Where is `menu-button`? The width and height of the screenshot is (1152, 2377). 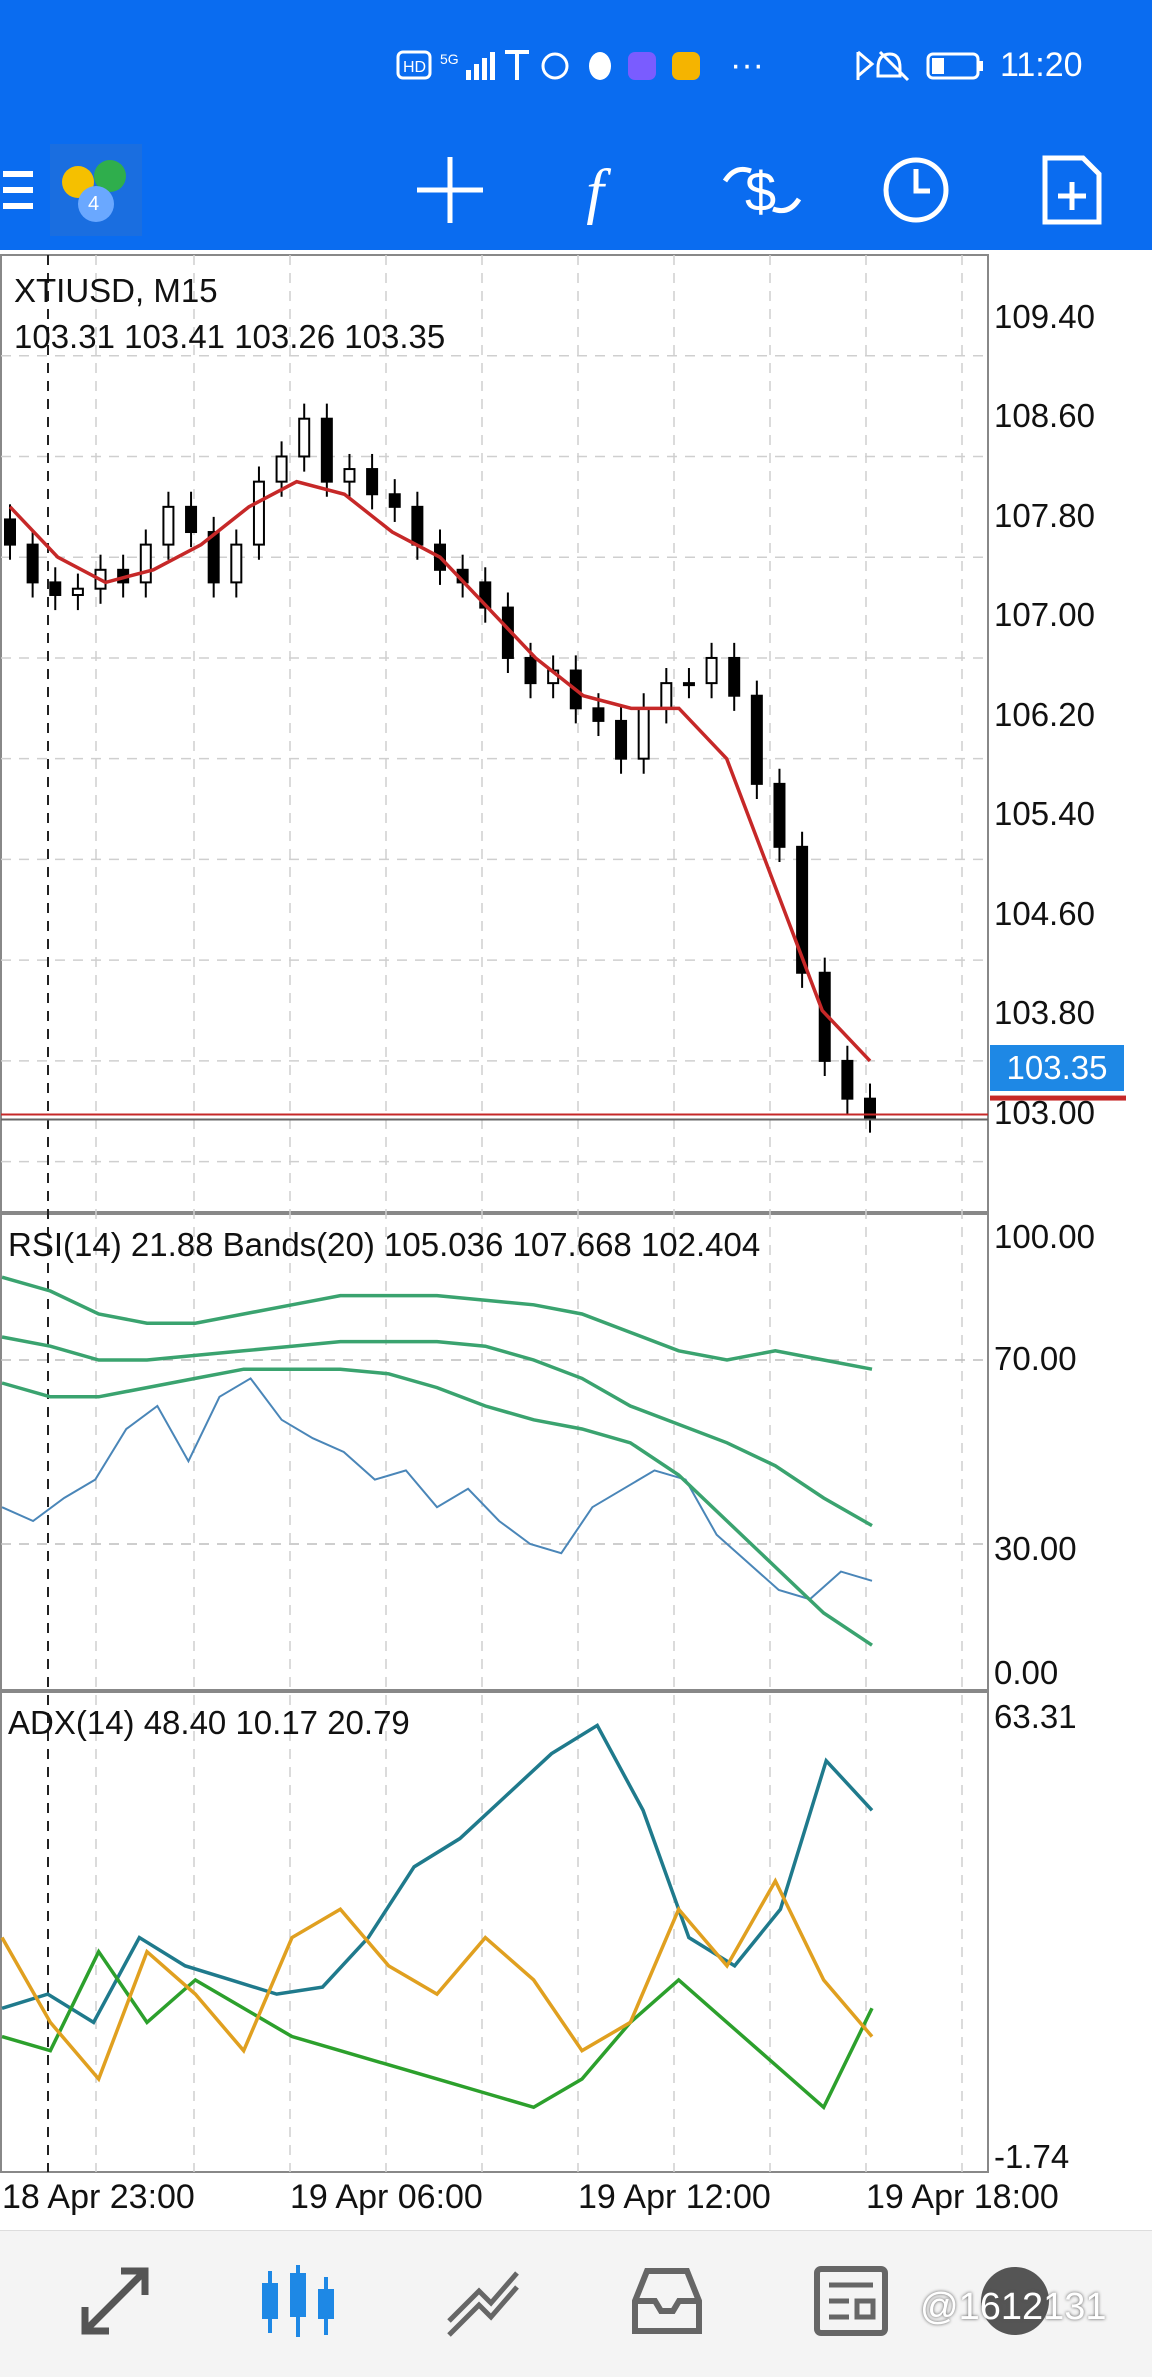
menu-button is located at coordinates (20, 190).